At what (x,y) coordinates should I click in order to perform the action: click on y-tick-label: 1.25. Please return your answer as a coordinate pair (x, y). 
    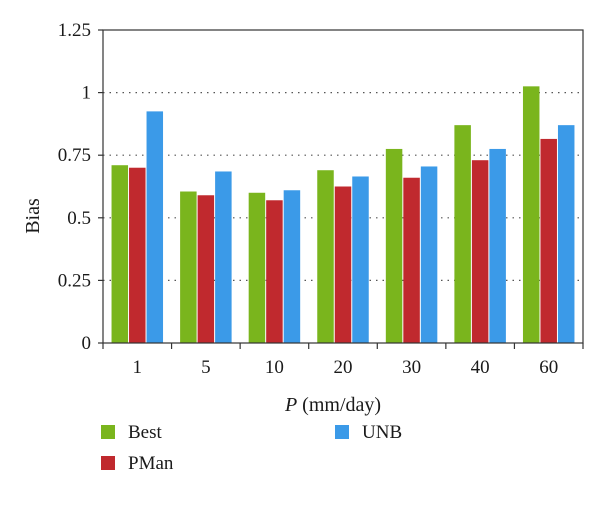
    Looking at the image, I should click on (74, 30).